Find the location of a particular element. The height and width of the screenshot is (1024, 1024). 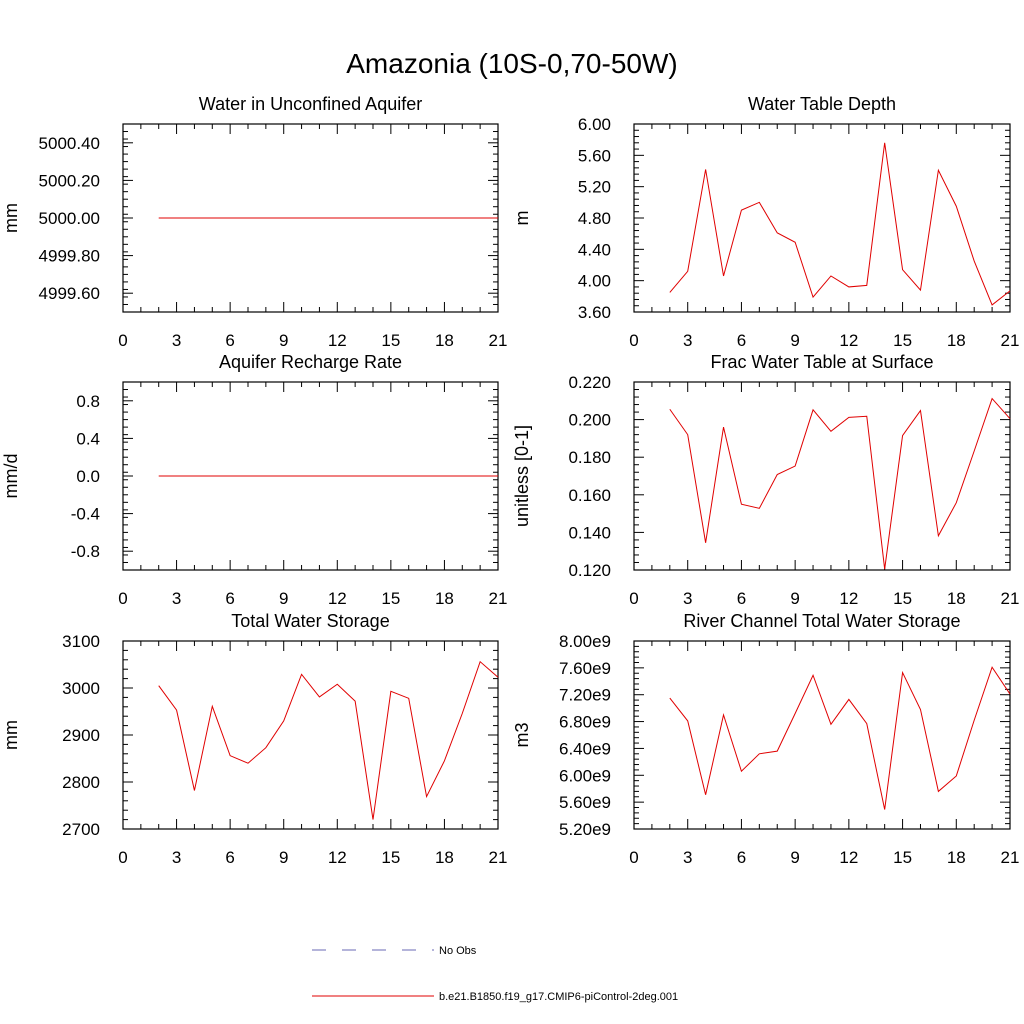

y-axis-label: m is located at coordinates (522, 218).